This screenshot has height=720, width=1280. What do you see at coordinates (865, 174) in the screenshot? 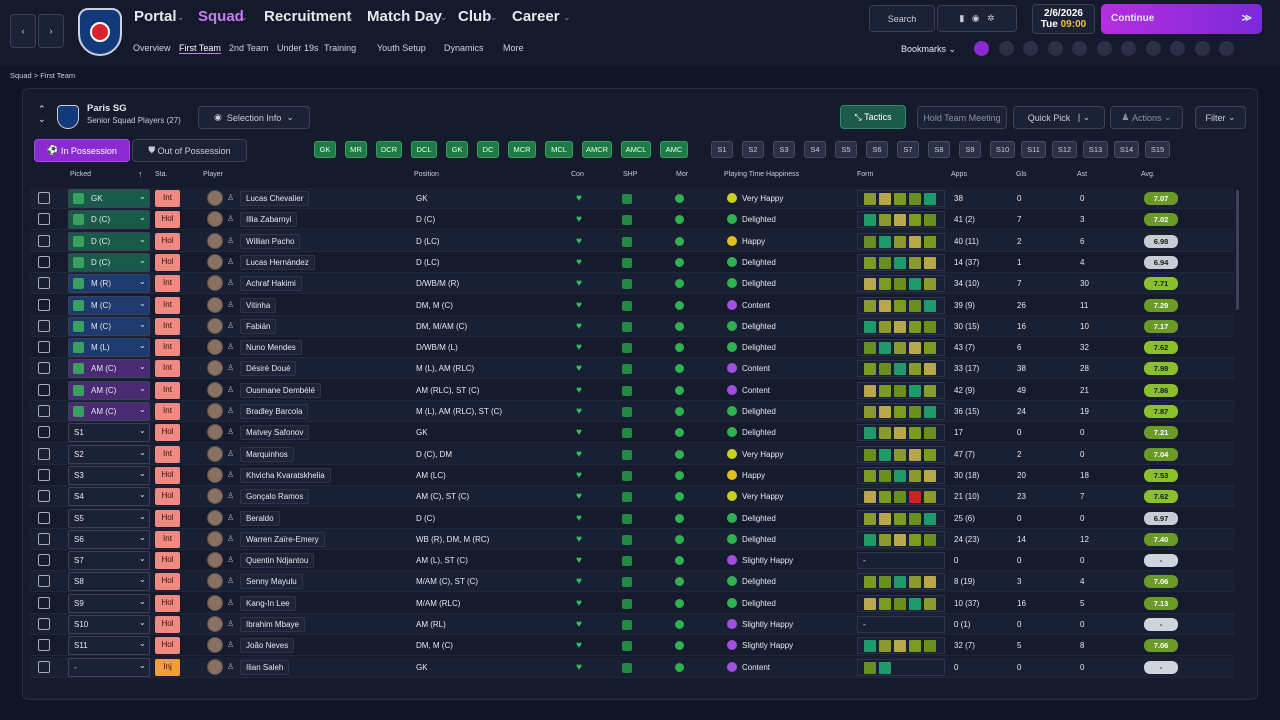
I see `column-header: Form` at bounding box center [865, 174].